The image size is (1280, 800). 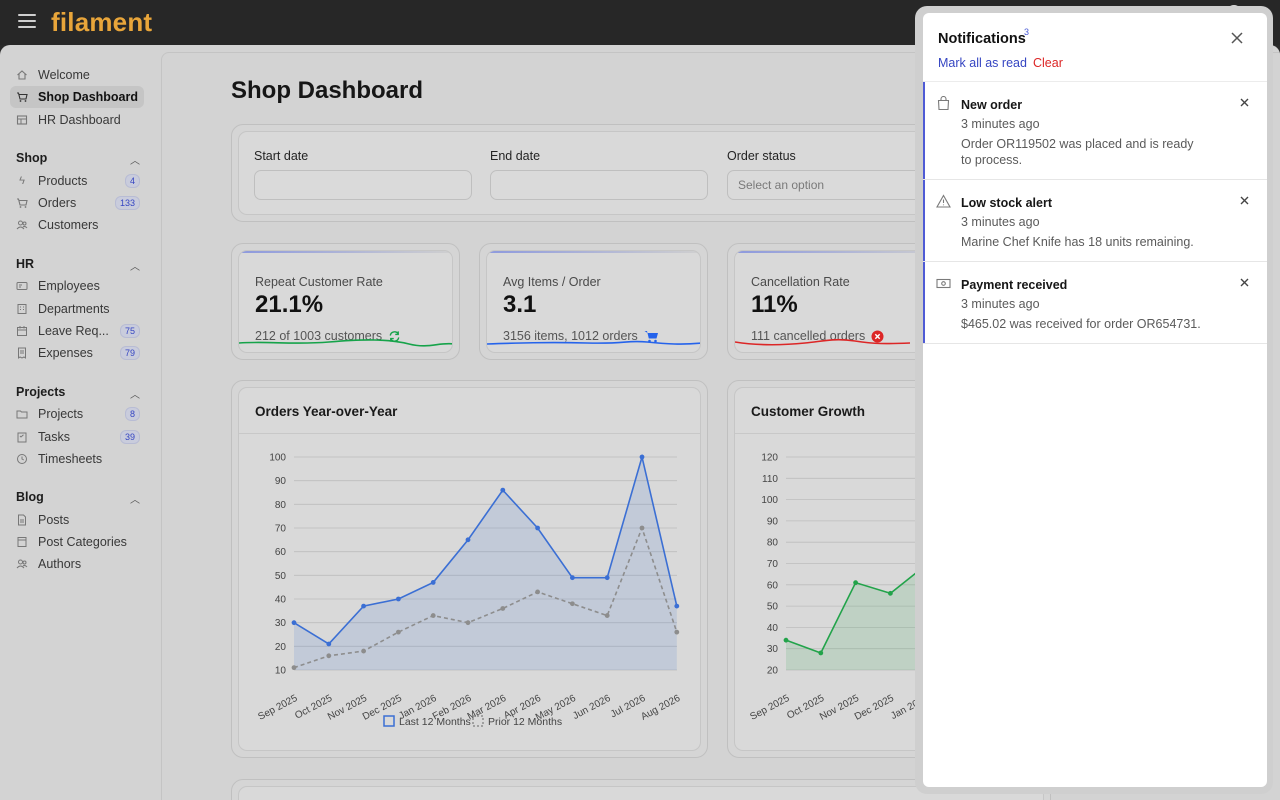 I want to click on clipboard-icon, so click(x=22, y=437).